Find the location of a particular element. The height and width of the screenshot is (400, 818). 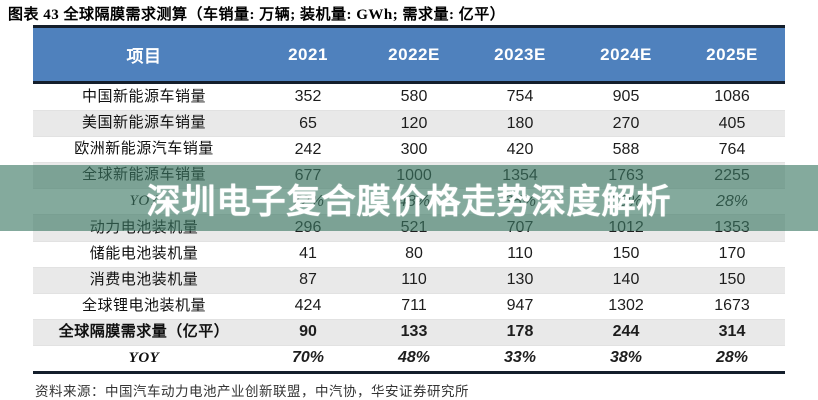

cell-value: 80 is located at coordinates (414, 254).